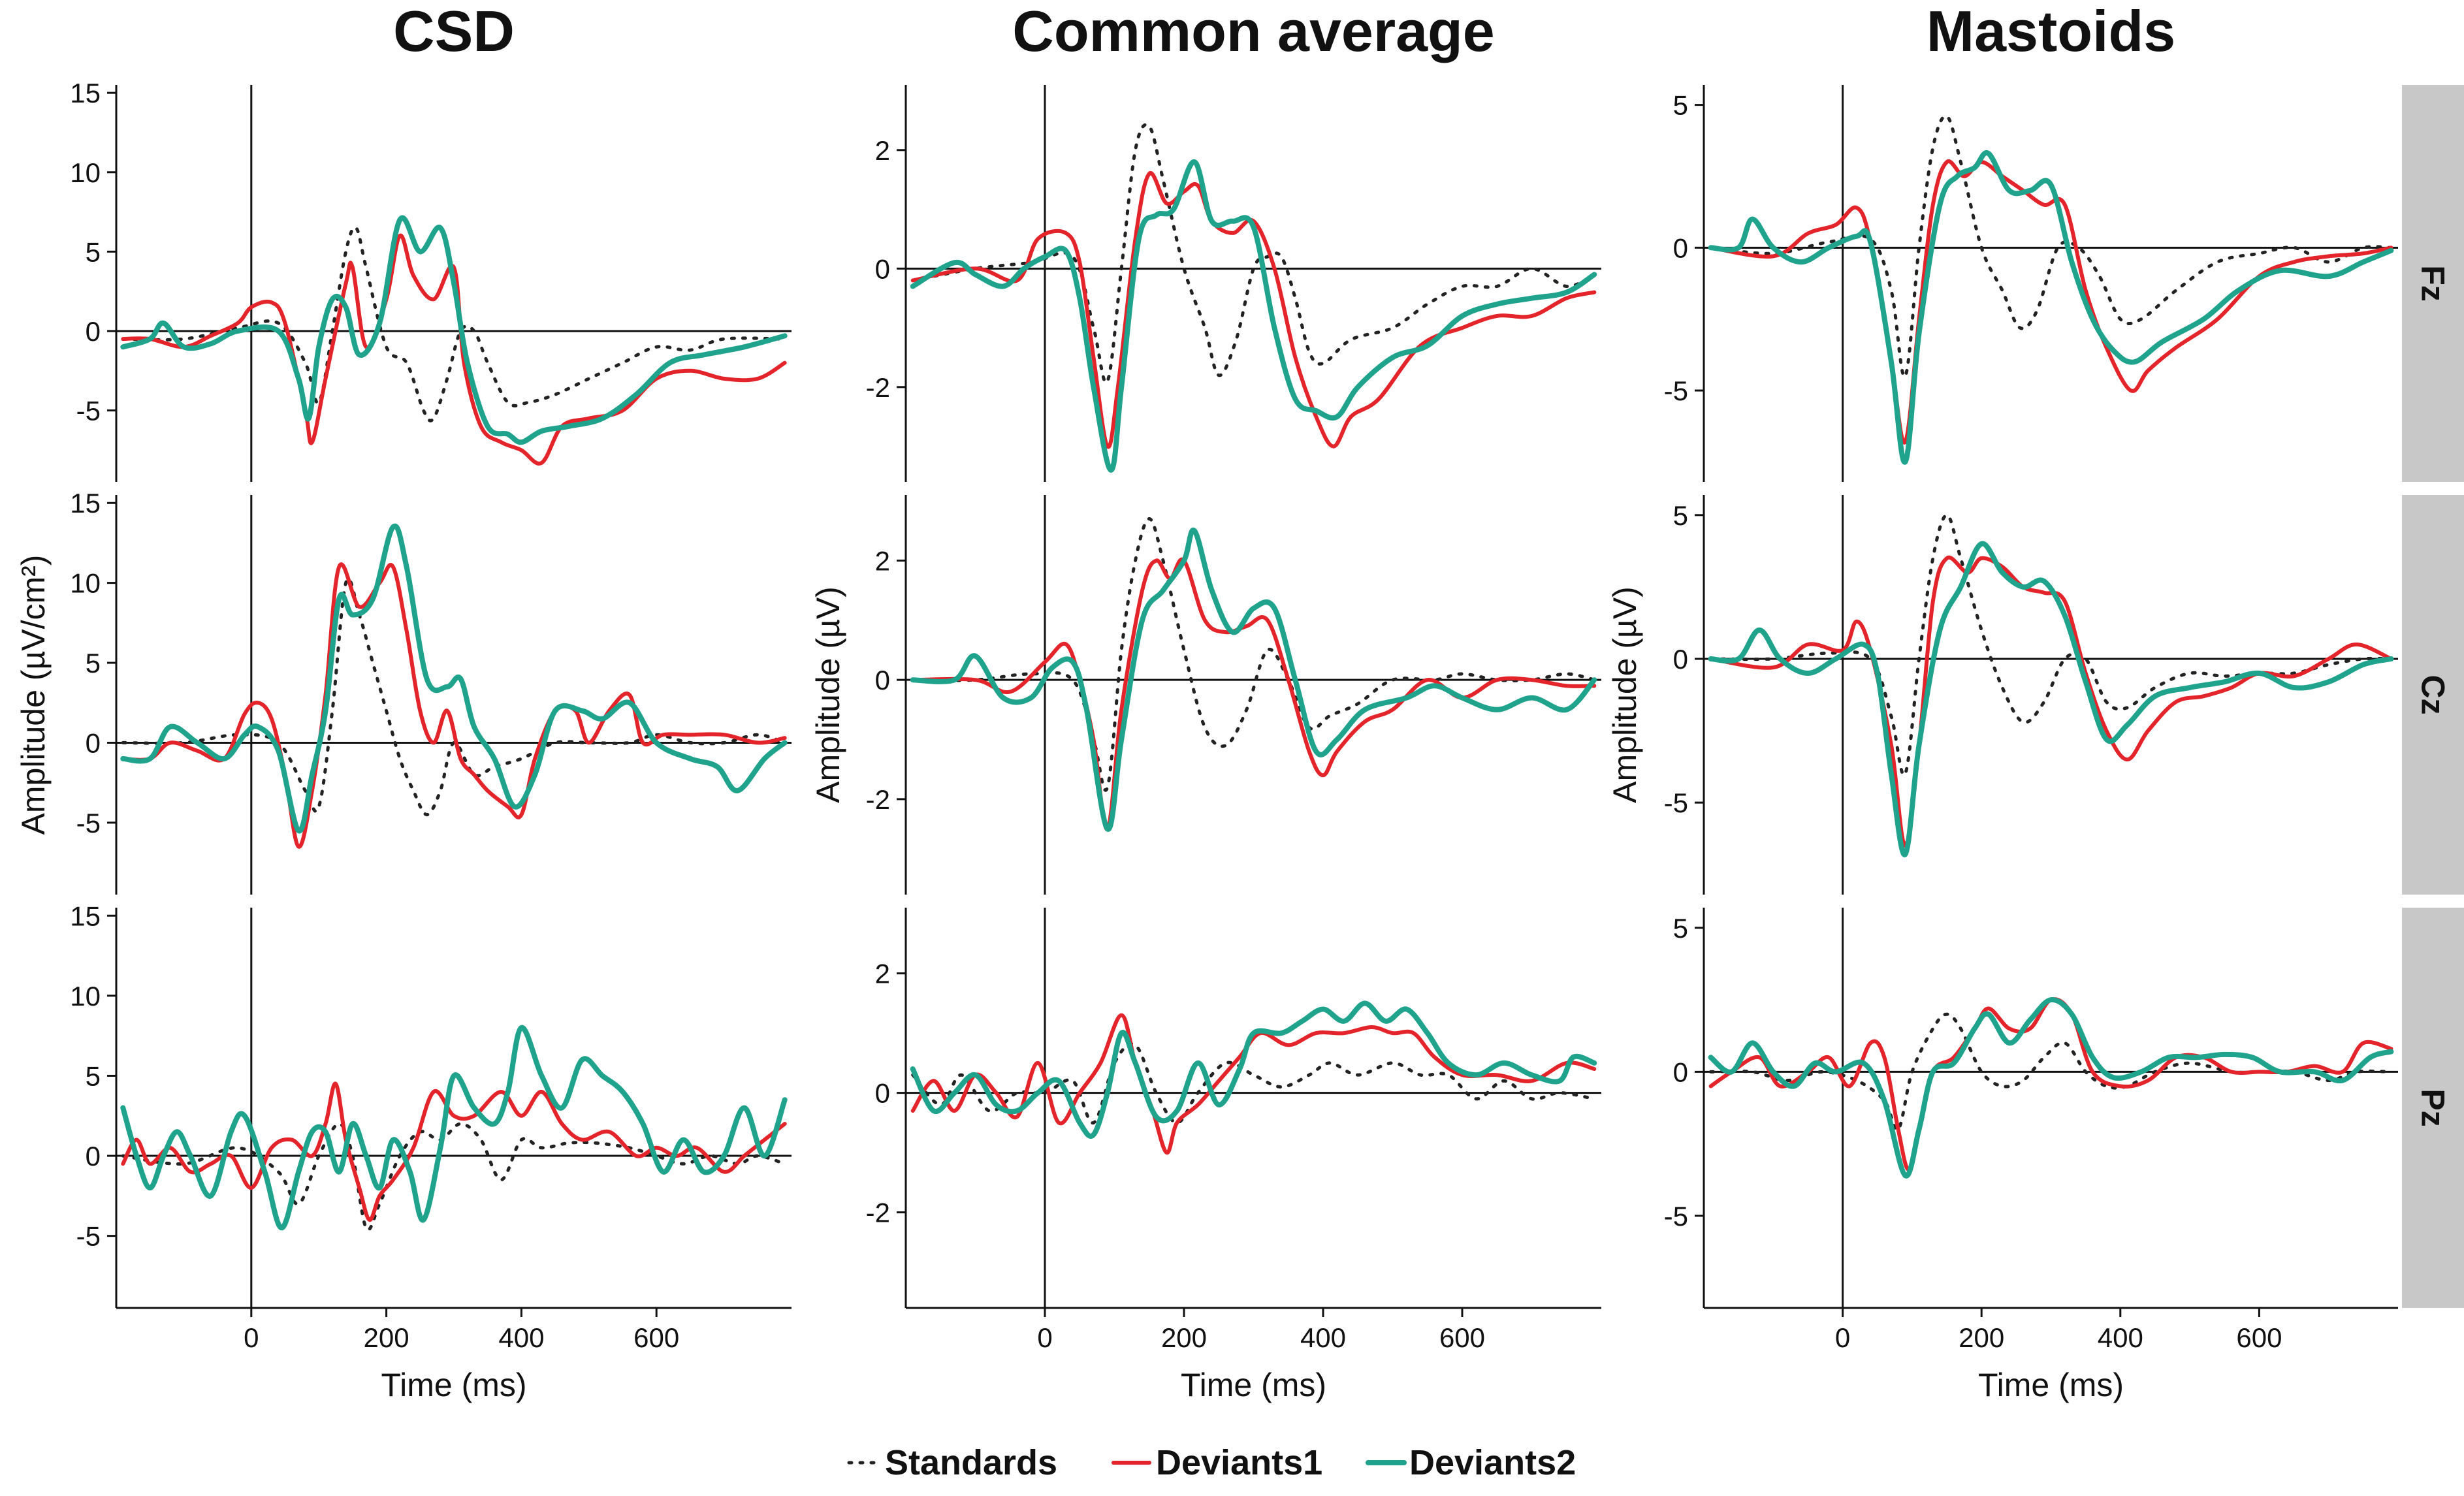  I want to click on panel-common-average-cz-line-standards, so click(1253, 654).